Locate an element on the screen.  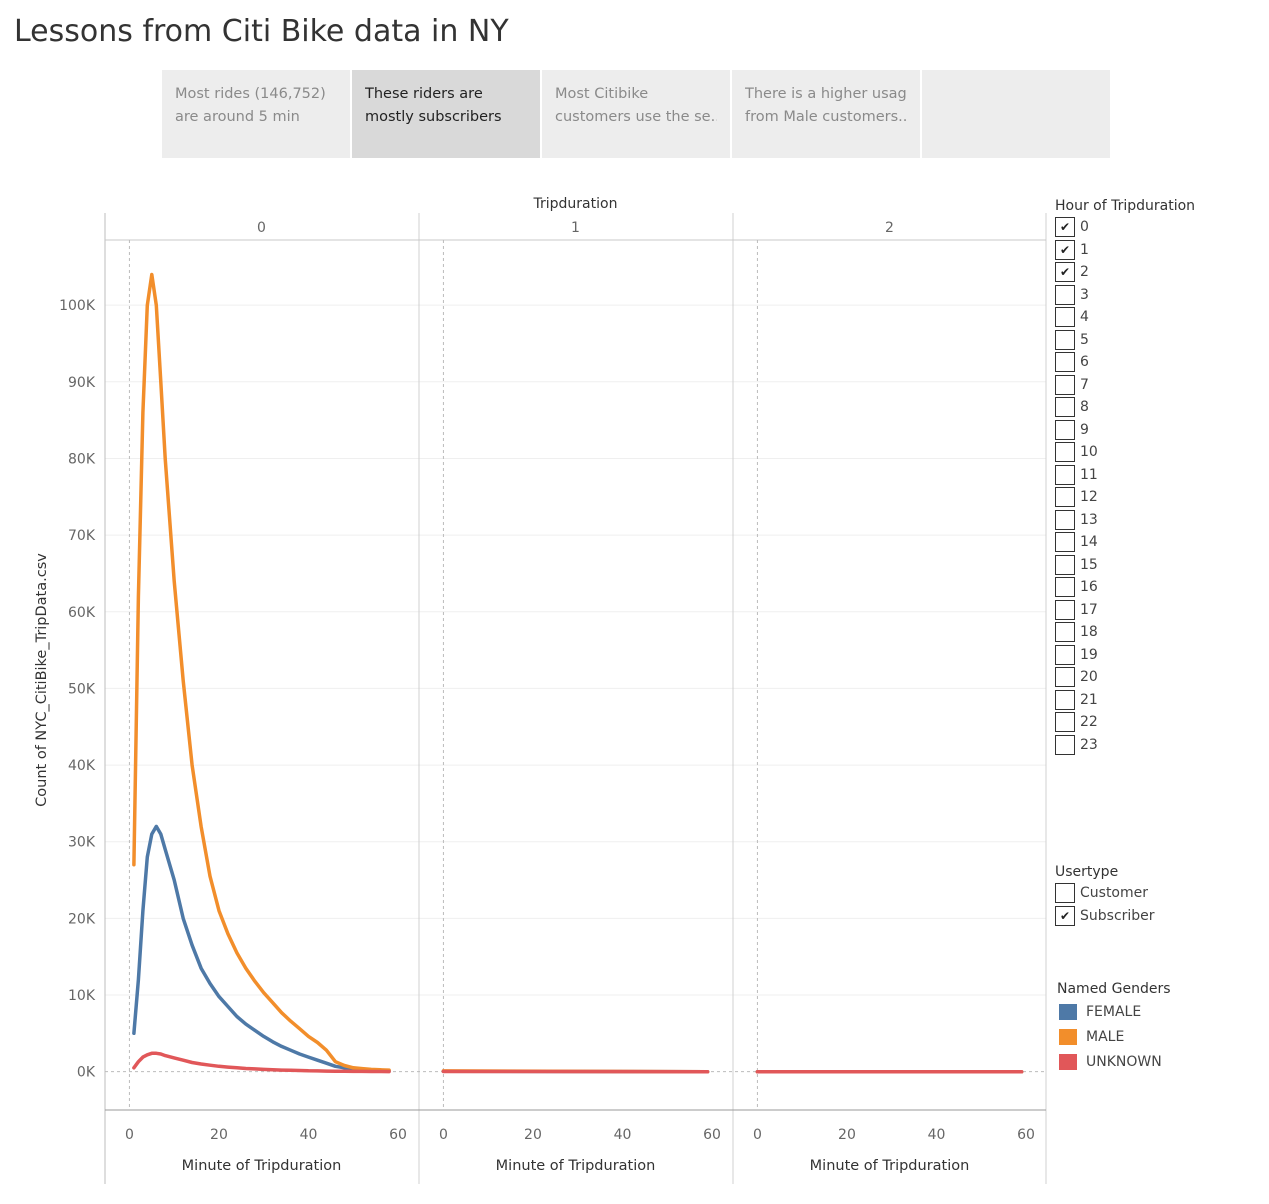
hour-label: 17 is located at coordinates (1089, 609).